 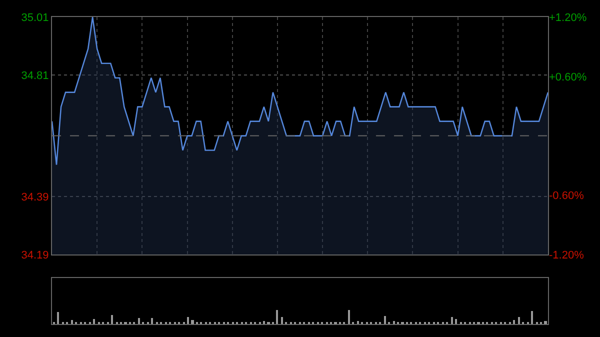 I want to click on y2-tick-label: -0.60%, so click(x=566, y=196).